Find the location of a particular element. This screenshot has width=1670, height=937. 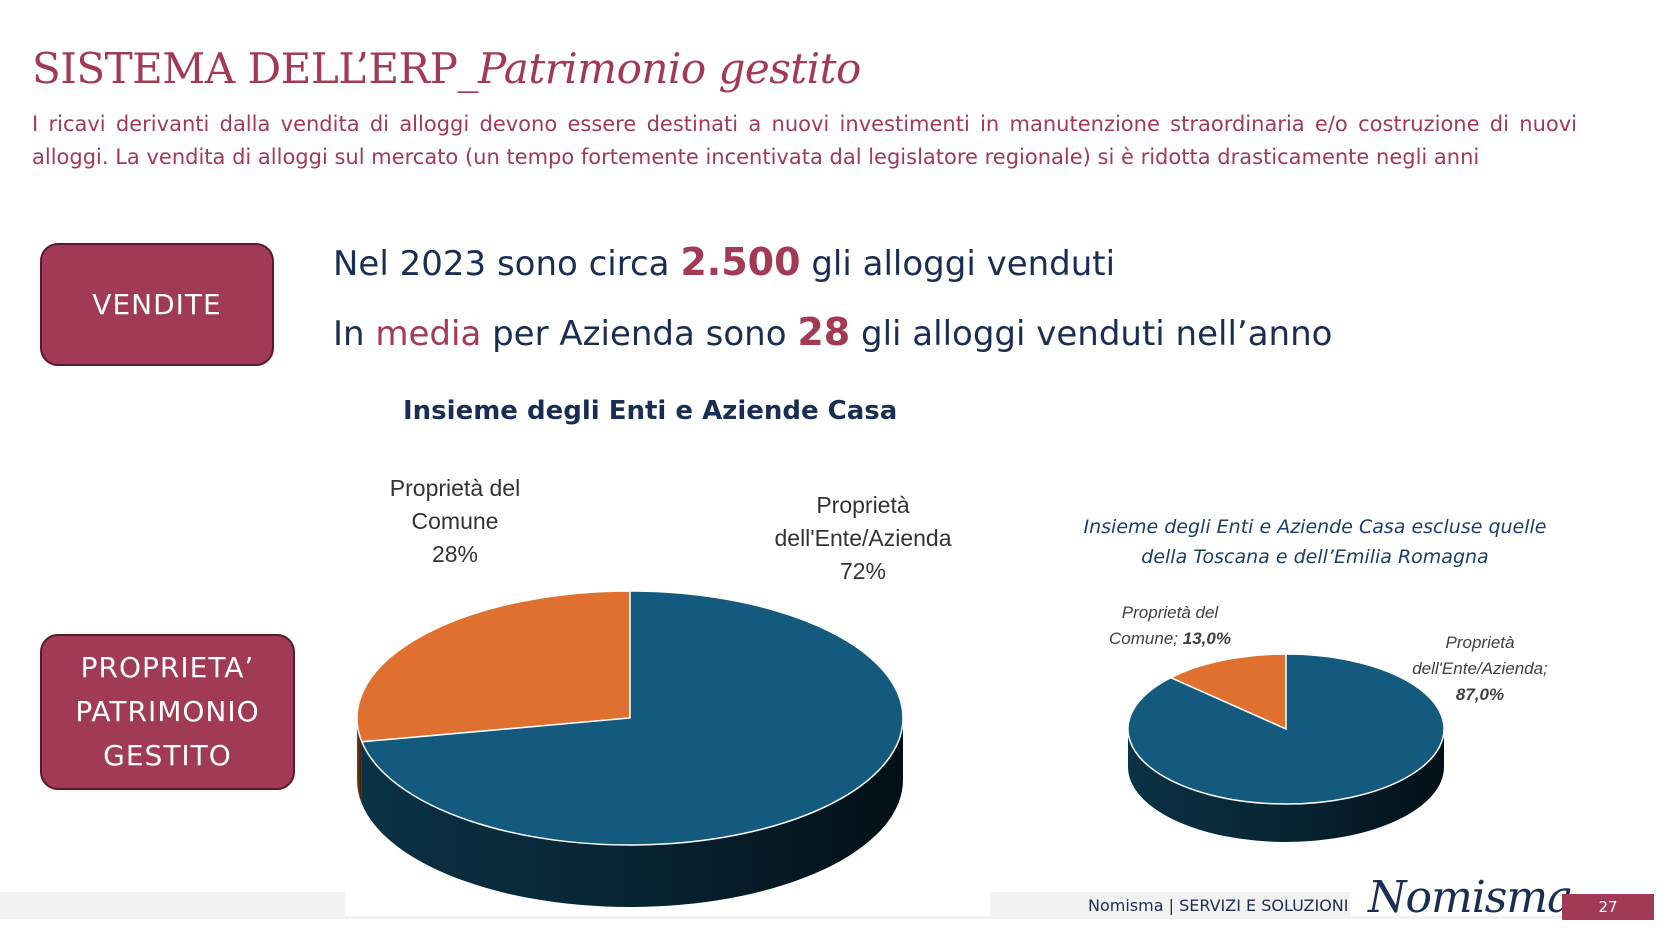

badge-proprieta: PROPRIETA’ PATRIMONIO GESTITO is located at coordinates (167, 712).